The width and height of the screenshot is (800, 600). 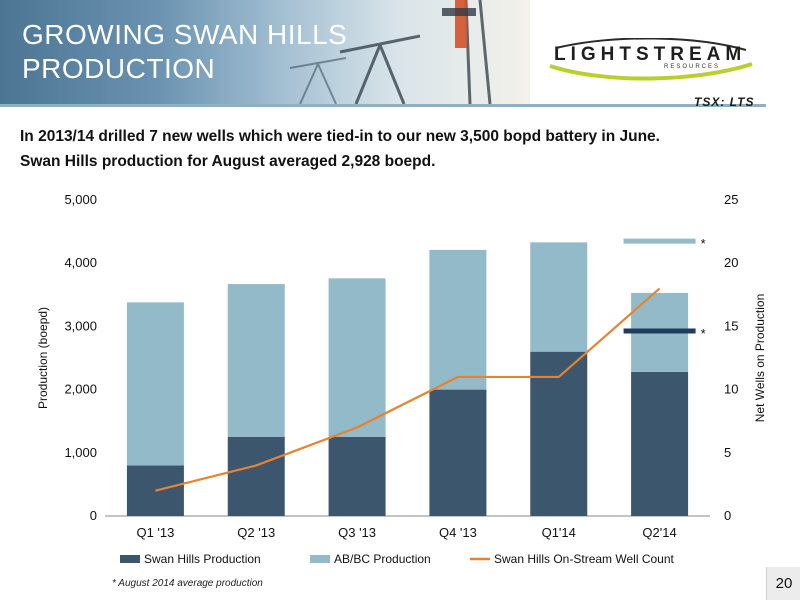 What do you see at coordinates (731, 325) in the screenshot?
I see `y2-tick-label: 15` at bounding box center [731, 325].